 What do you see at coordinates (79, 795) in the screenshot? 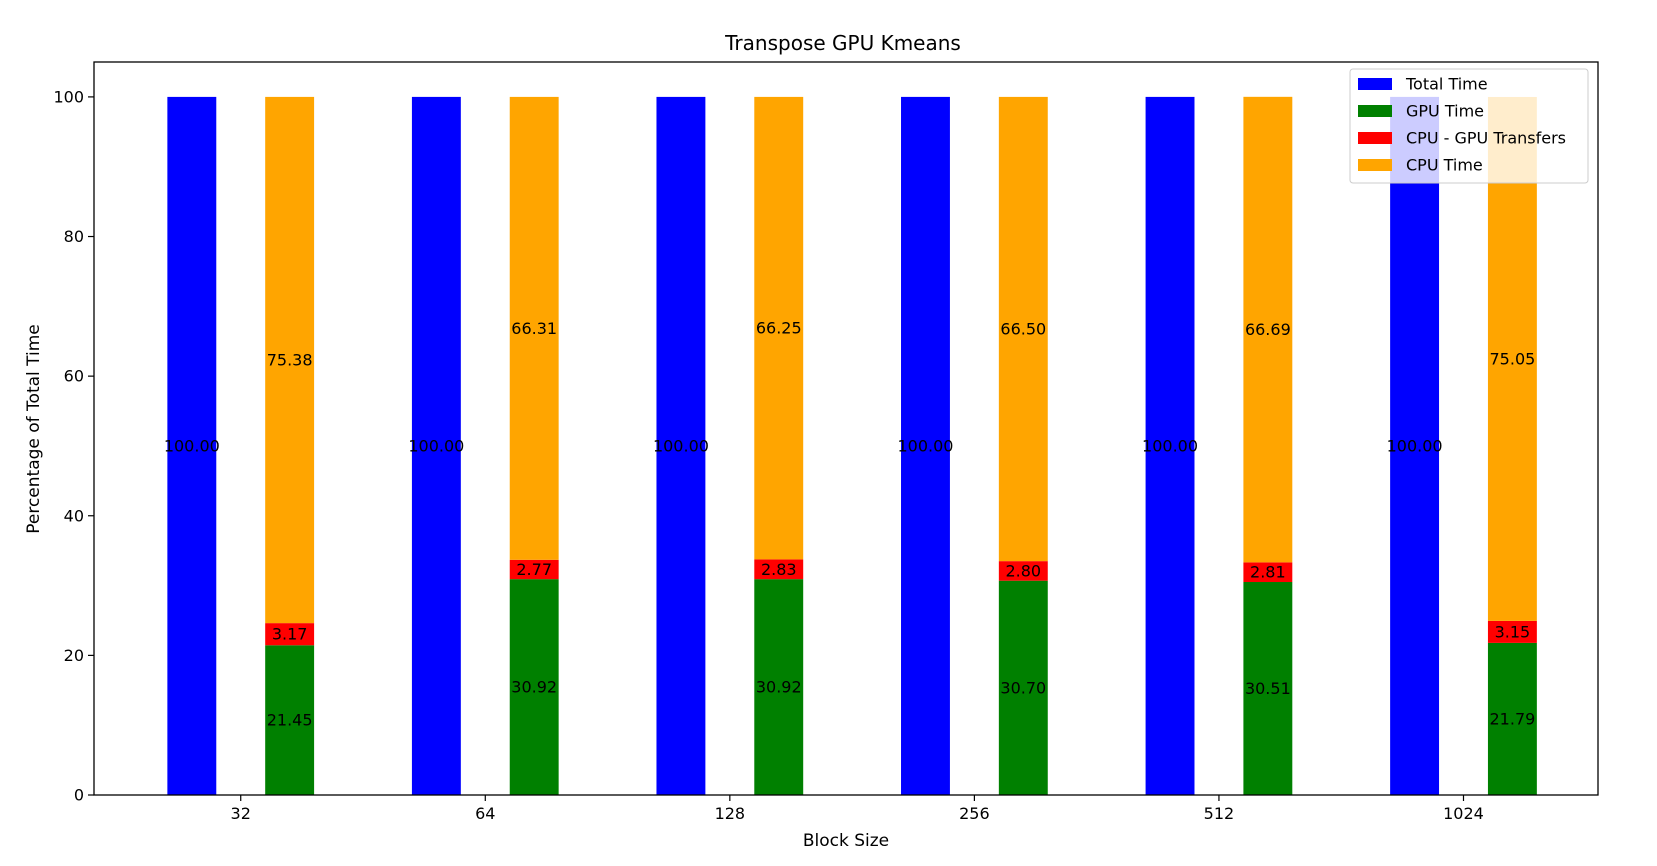
I see `y-tick-label: 0` at bounding box center [79, 795].